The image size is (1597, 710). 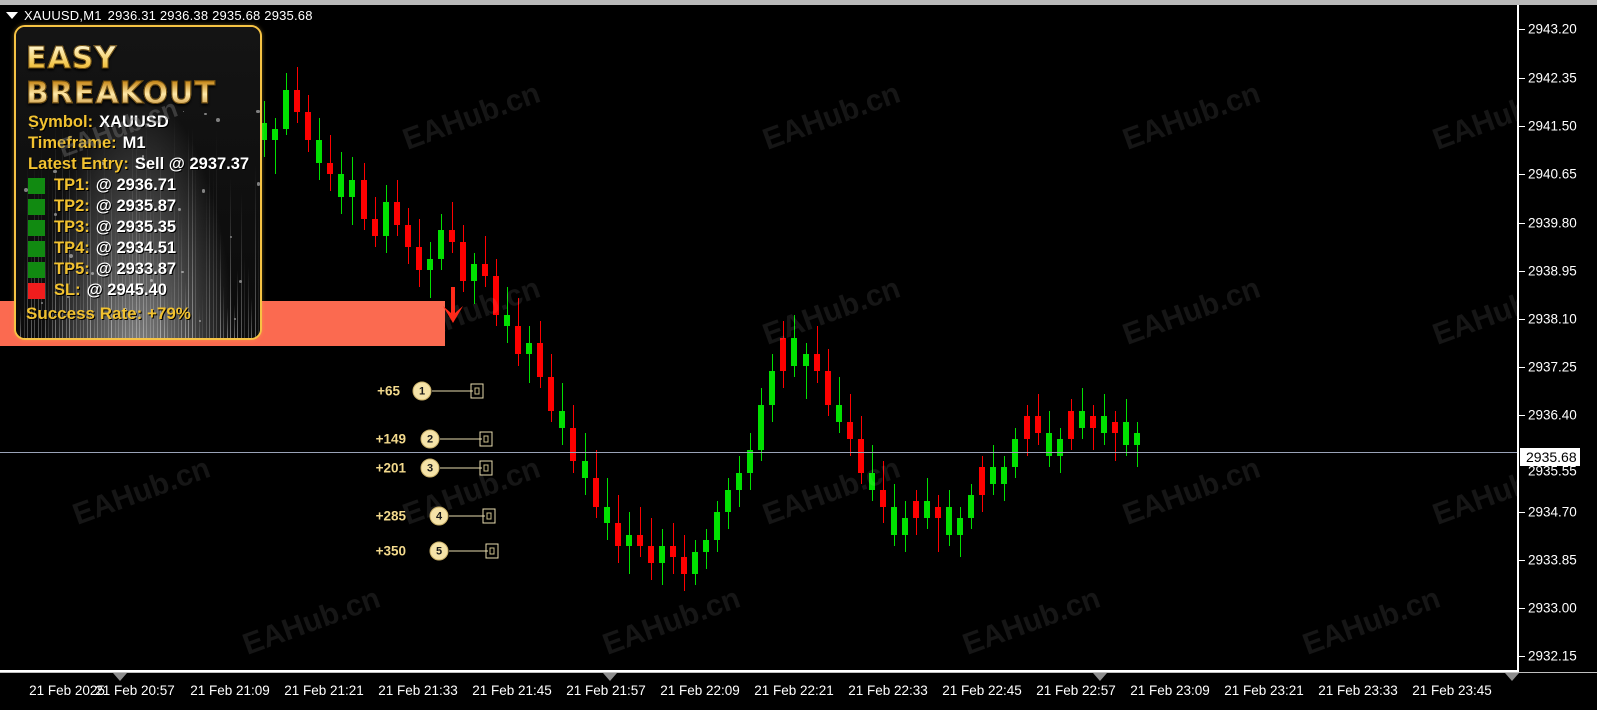 I want to click on panel-level-value: @ 2945.40, so click(x=126, y=290).